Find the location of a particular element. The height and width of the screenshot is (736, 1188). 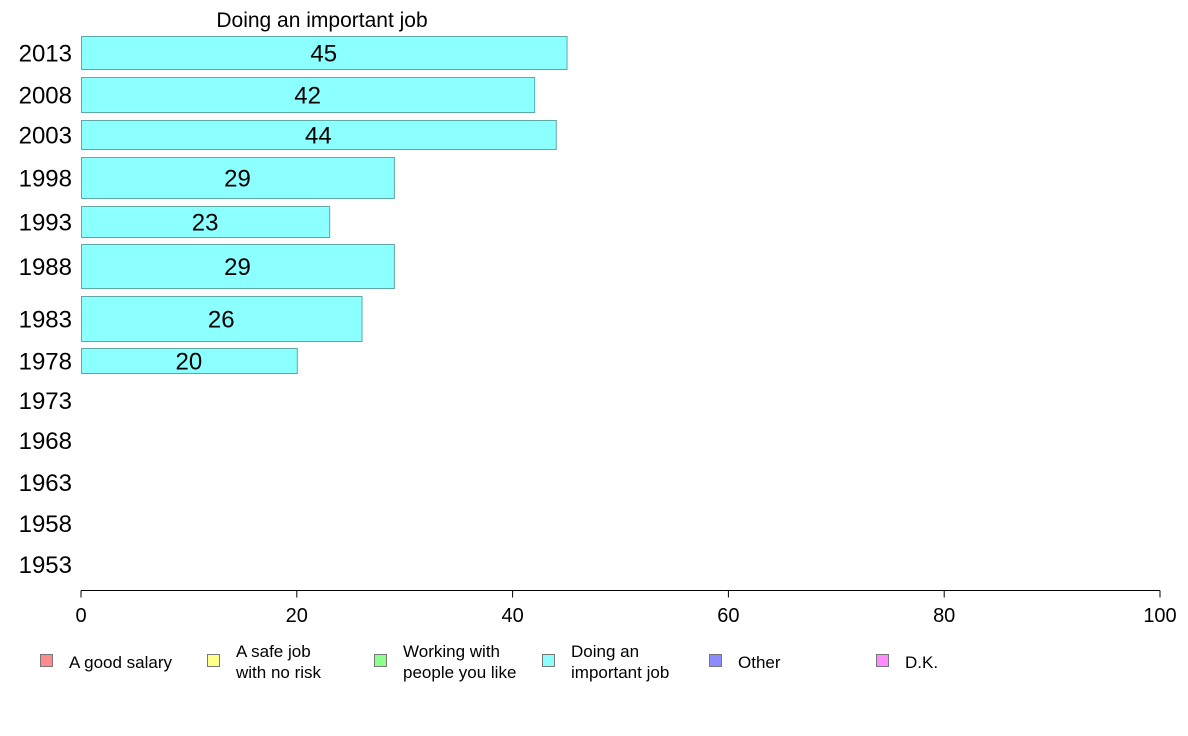

y-tick-label: 1998 is located at coordinates (45, 179).